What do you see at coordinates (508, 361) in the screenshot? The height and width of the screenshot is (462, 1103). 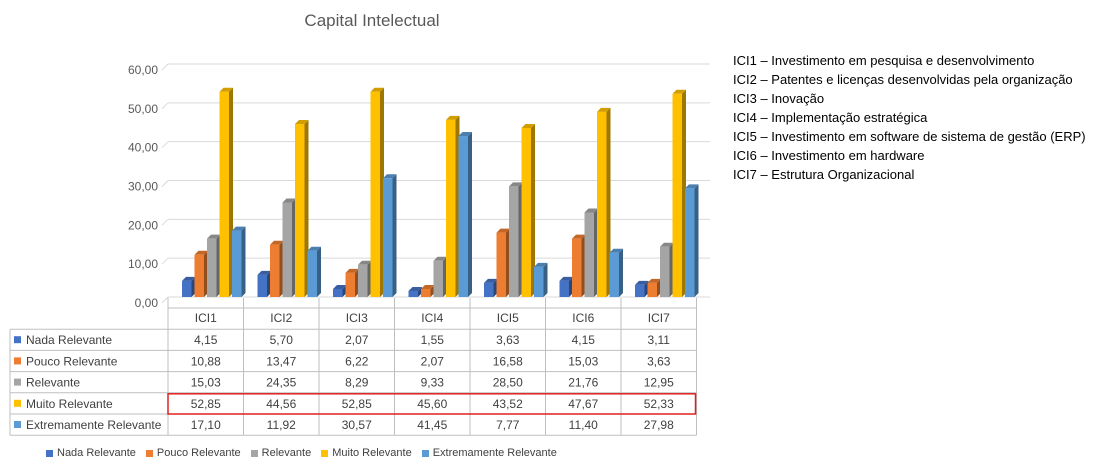 I see `data-label: 16,58` at bounding box center [508, 361].